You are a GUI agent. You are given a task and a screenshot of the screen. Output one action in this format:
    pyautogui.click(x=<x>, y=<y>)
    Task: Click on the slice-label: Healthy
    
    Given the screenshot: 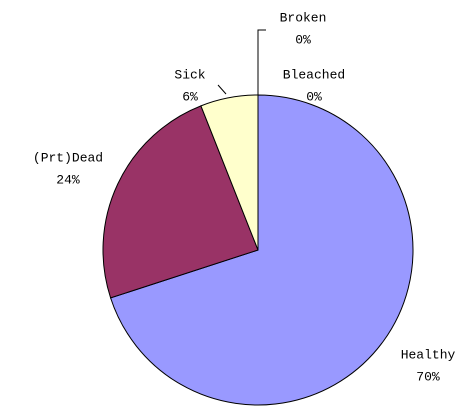 What is the action you would take?
    pyautogui.click(x=428, y=354)
    